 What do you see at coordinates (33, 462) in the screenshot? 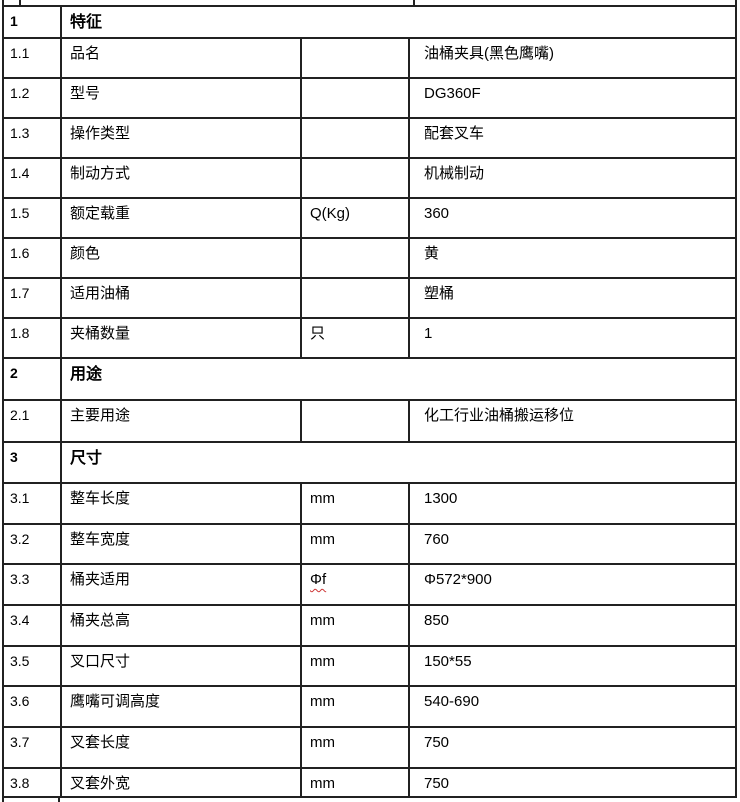
I see `row-number: 3` at bounding box center [33, 462].